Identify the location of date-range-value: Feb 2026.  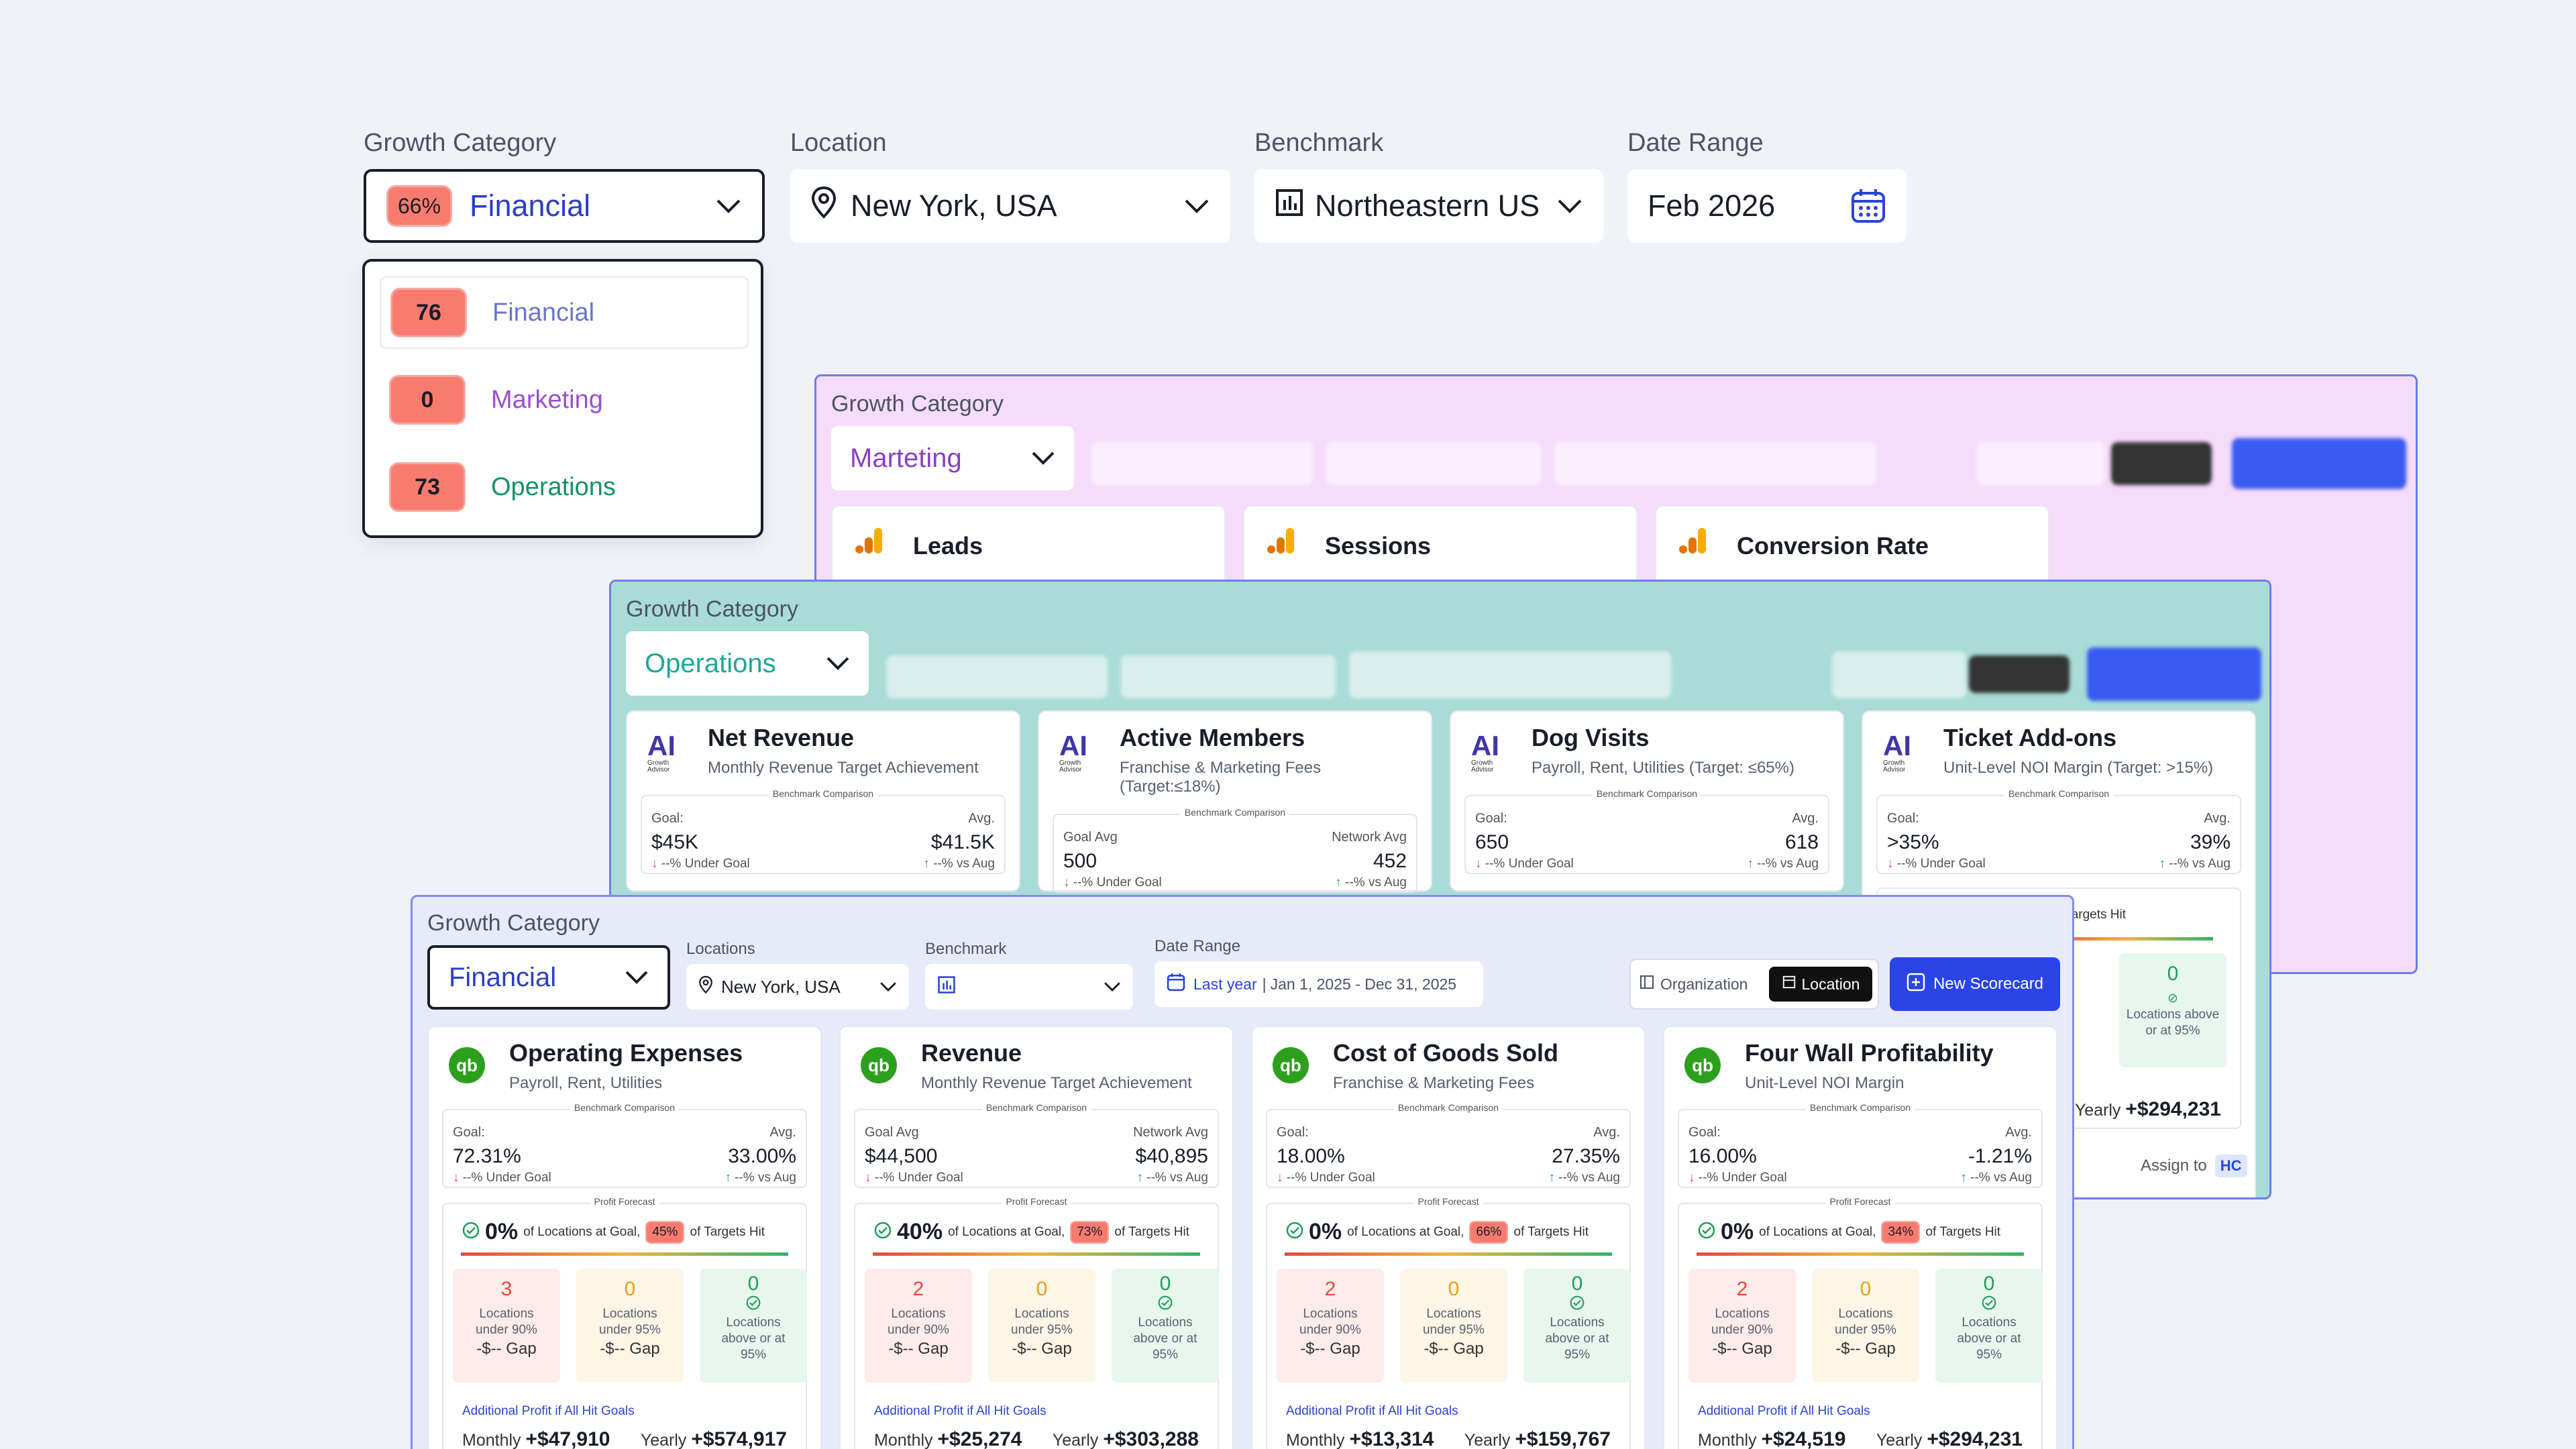
(1712, 206).